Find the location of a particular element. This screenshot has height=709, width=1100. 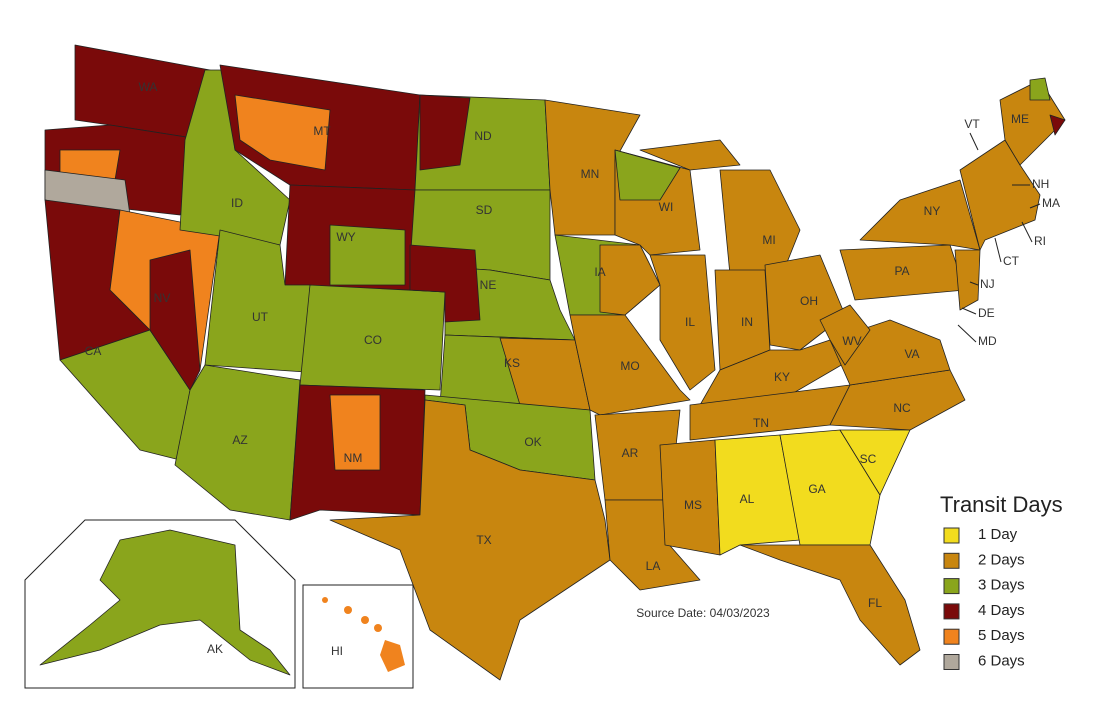

source-date: Source Date: 04/03/2023 is located at coordinates (703, 613).